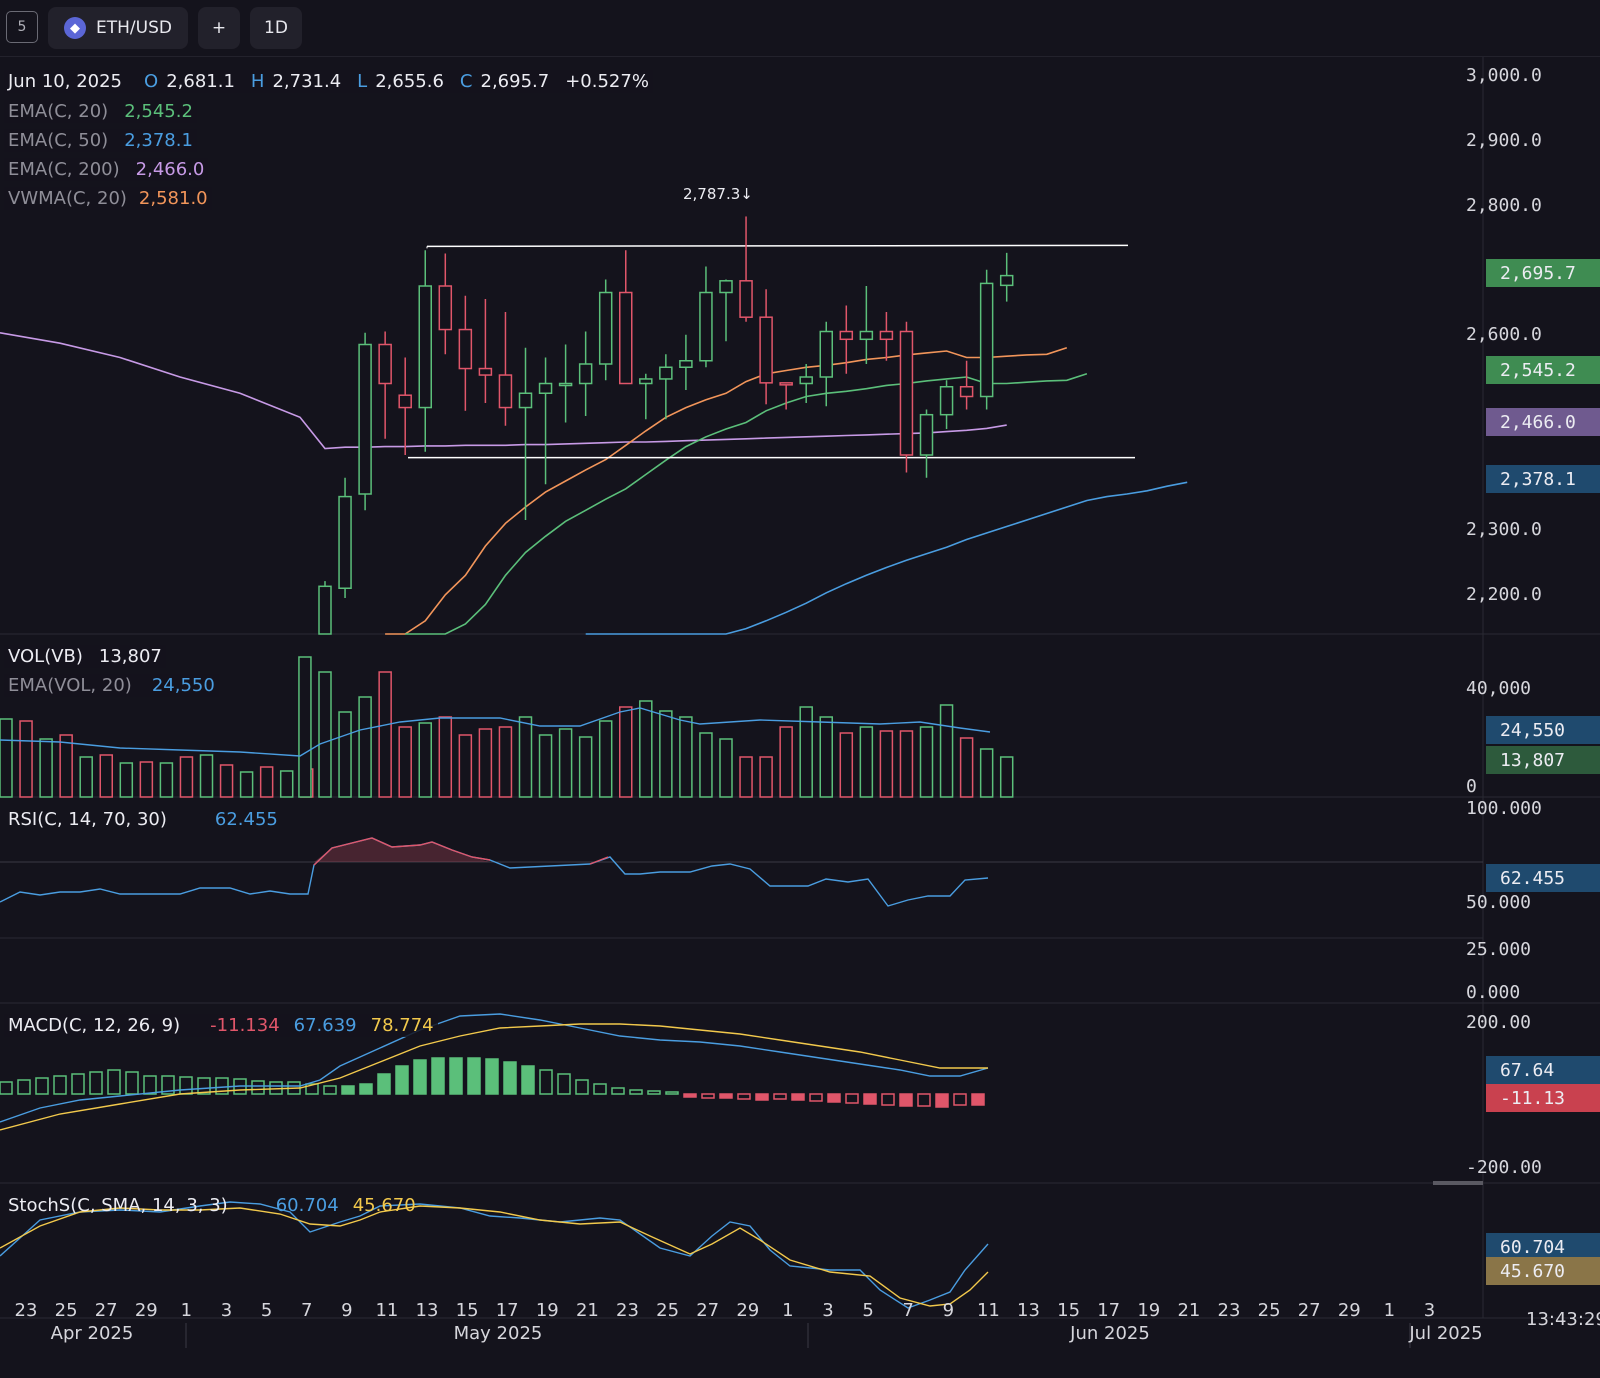  I want to click on rsi-tick: 50.000, so click(1499, 902).